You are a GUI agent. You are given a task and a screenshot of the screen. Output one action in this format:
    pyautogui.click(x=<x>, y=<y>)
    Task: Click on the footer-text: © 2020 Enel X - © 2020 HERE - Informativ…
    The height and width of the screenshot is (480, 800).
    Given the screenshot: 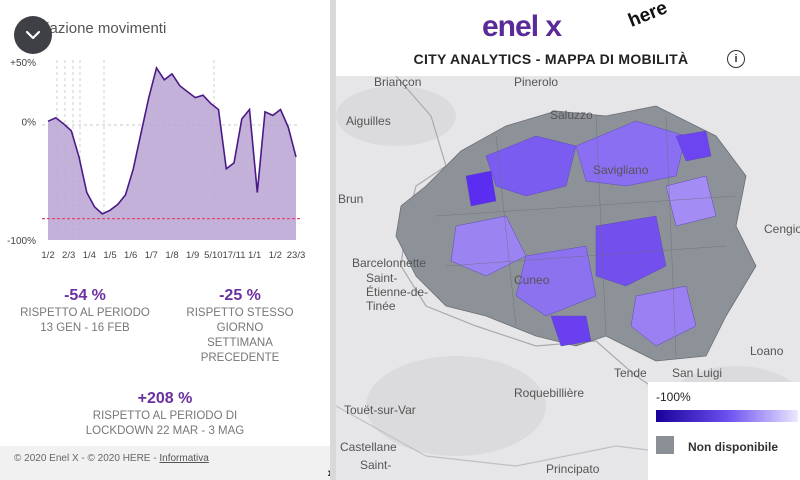 What is the action you would take?
    pyautogui.click(x=111, y=458)
    